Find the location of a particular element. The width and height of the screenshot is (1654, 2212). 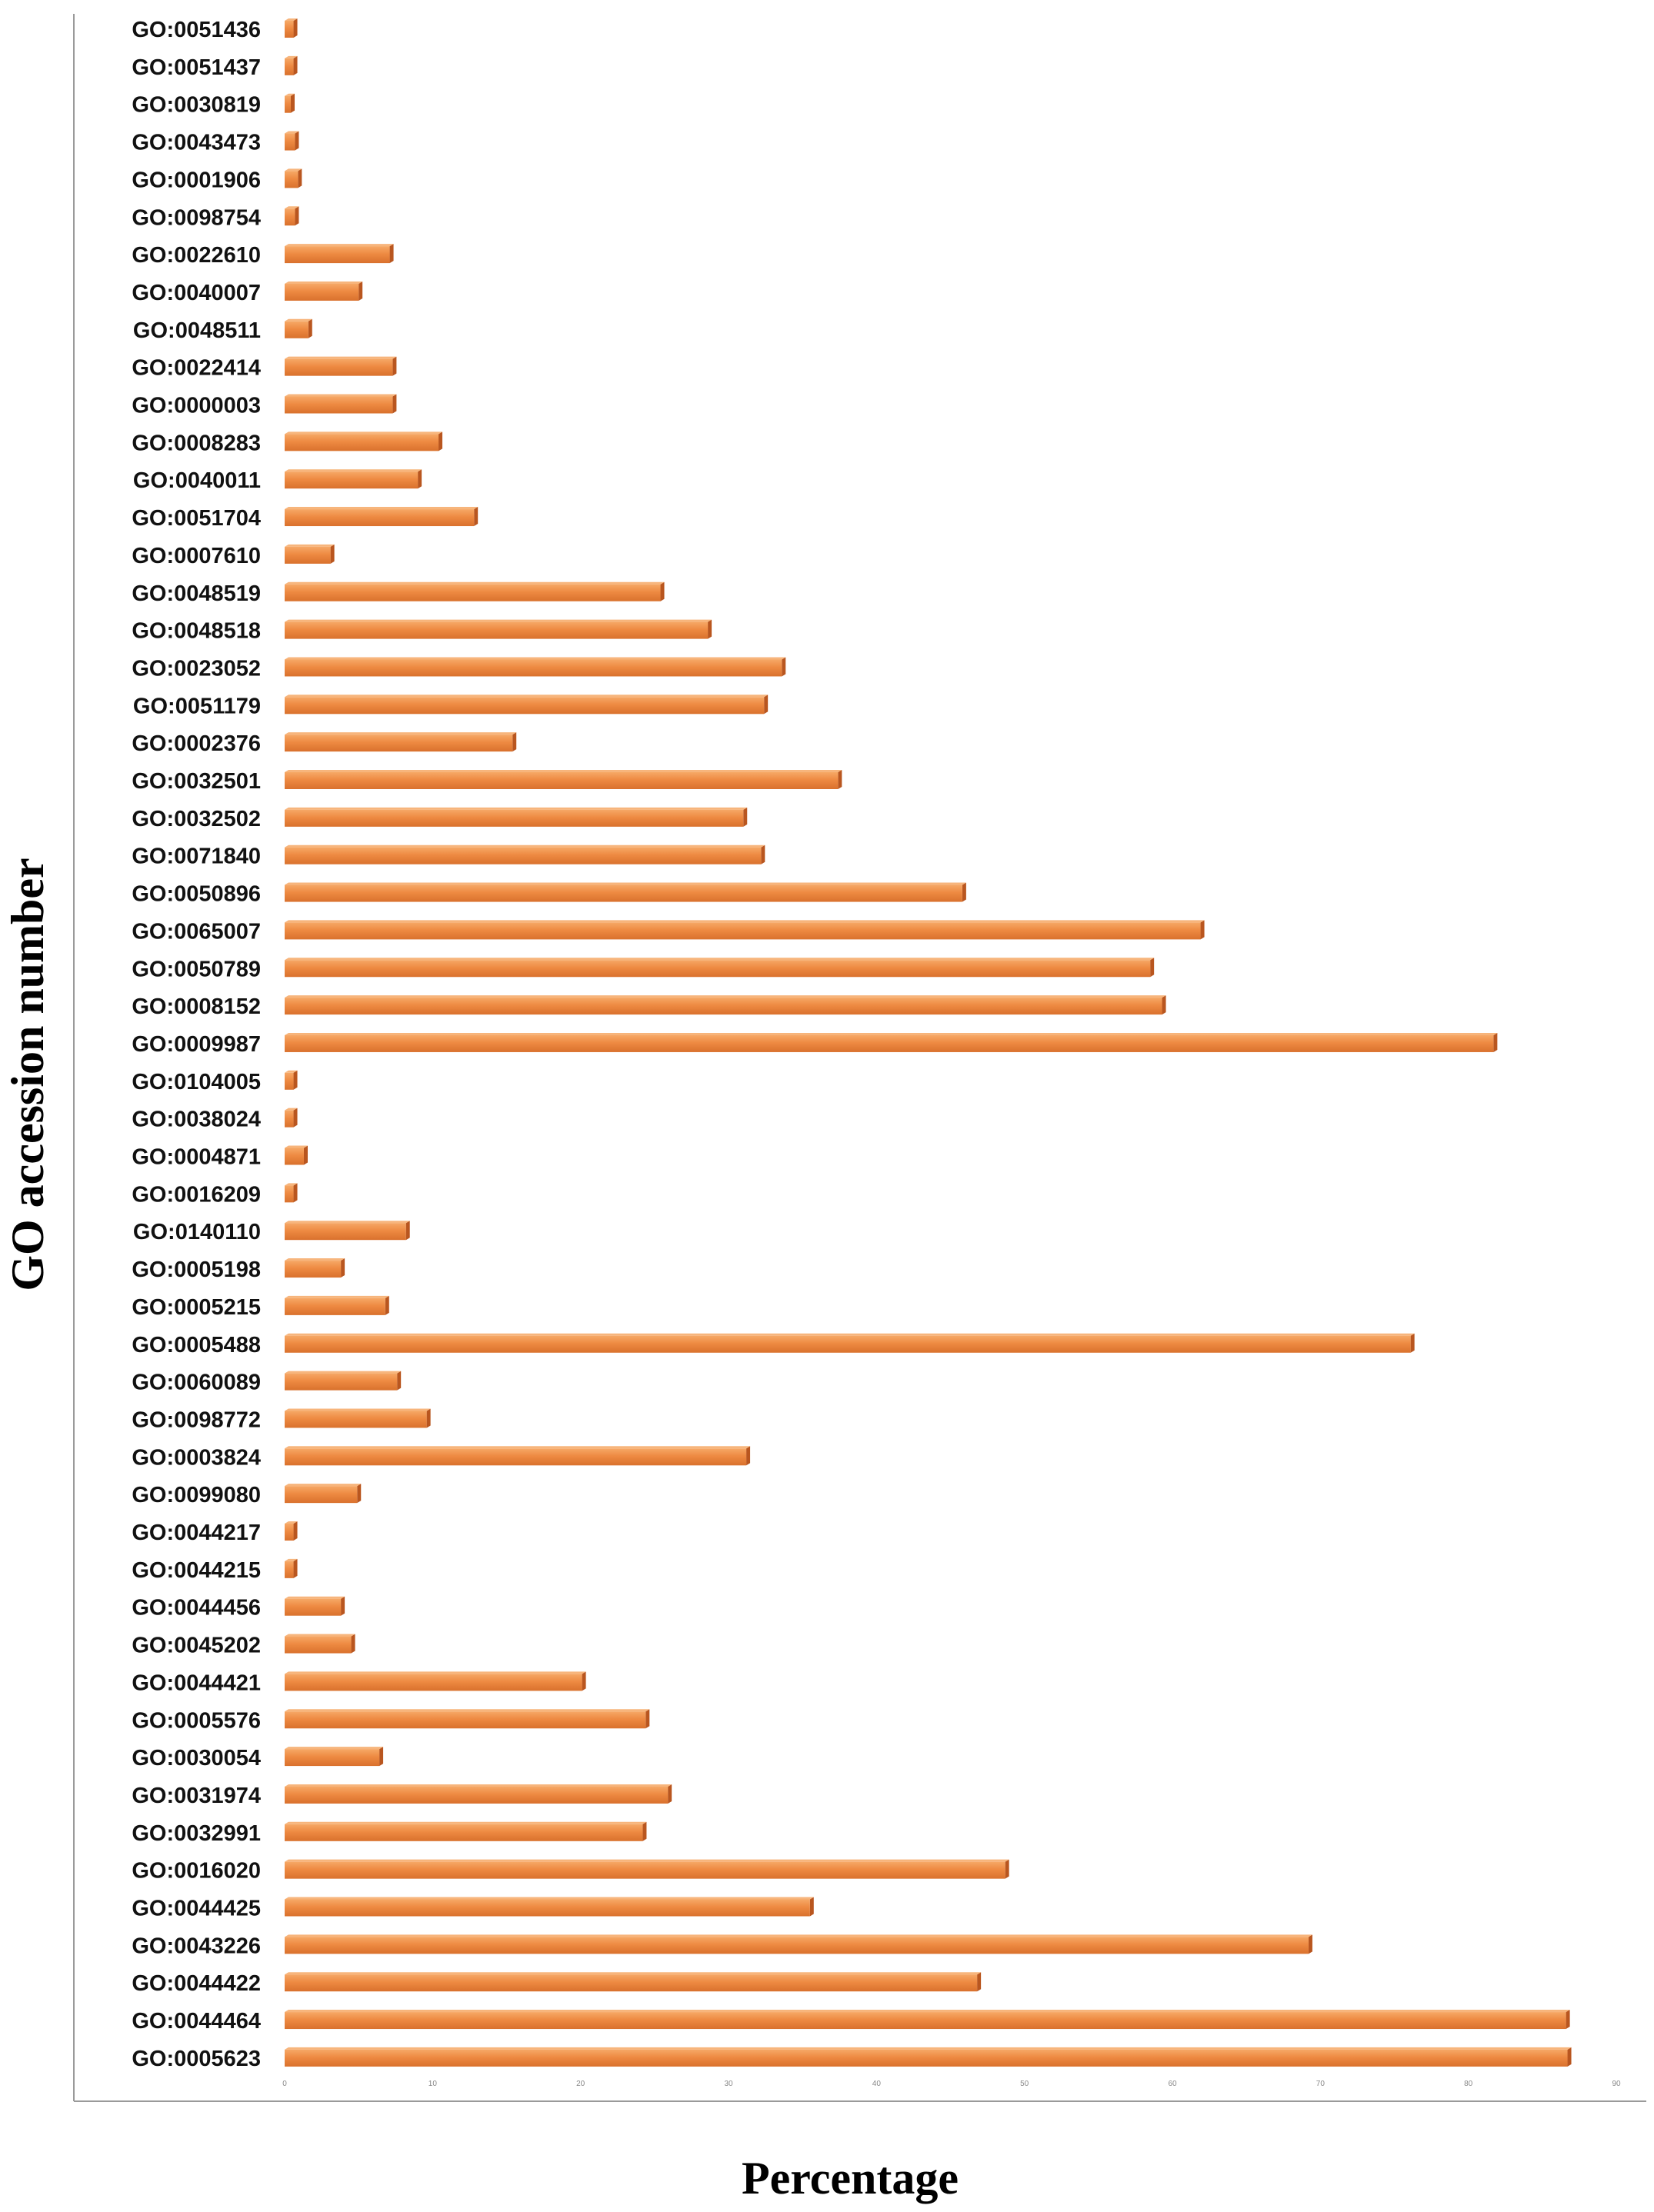

category-label: GO:0031974 is located at coordinates (196, 1796).